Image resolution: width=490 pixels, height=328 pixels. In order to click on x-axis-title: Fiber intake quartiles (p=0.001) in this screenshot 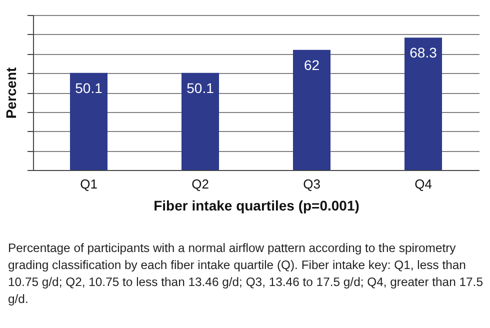, I will do `click(257, 206)`.